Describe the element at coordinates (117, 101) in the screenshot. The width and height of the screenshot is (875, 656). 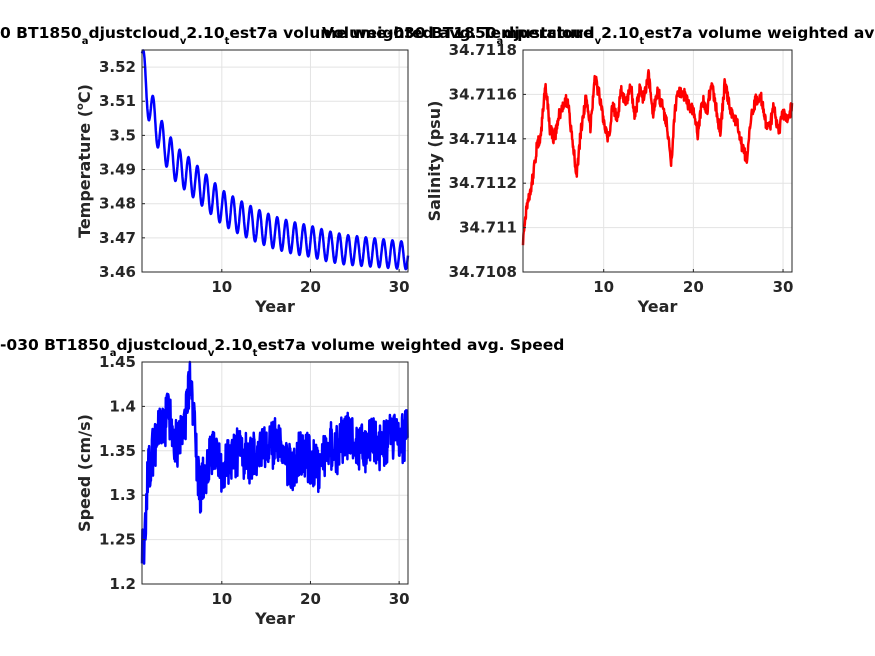
I see `y-tick-label: 3.51` at that location.